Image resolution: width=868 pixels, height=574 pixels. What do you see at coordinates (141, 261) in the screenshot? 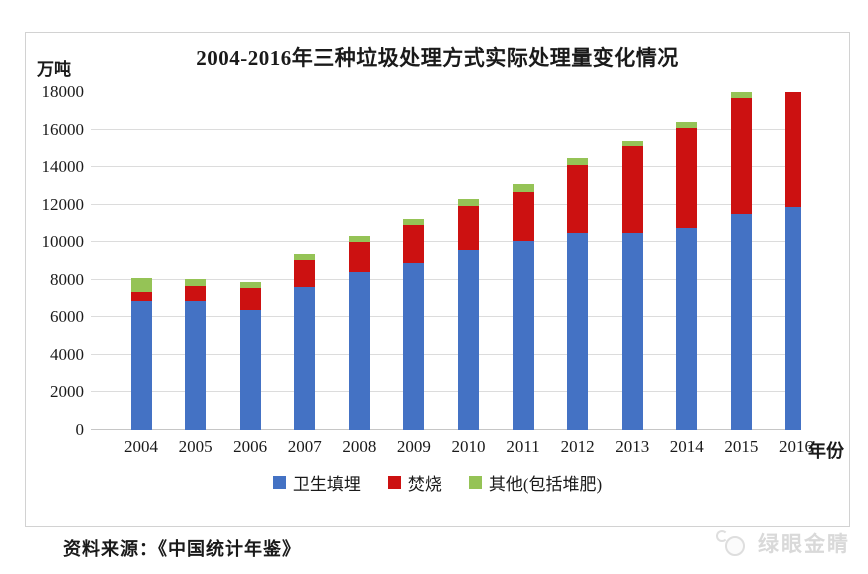
I see `bar-2004` at bounding box center [141, 261].